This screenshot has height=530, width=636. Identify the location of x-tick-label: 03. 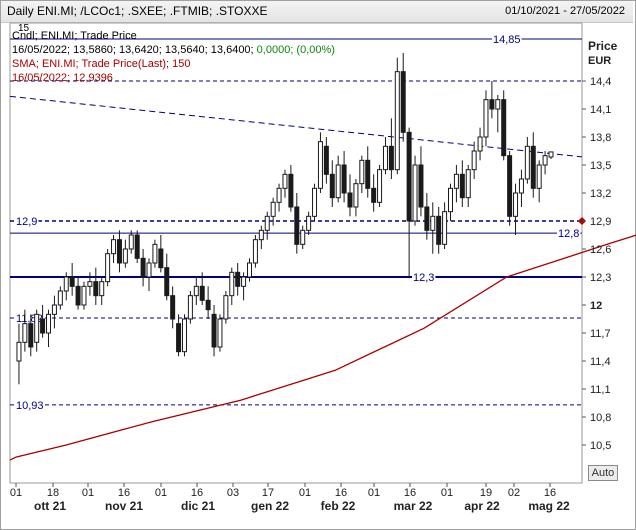
(233, 493).